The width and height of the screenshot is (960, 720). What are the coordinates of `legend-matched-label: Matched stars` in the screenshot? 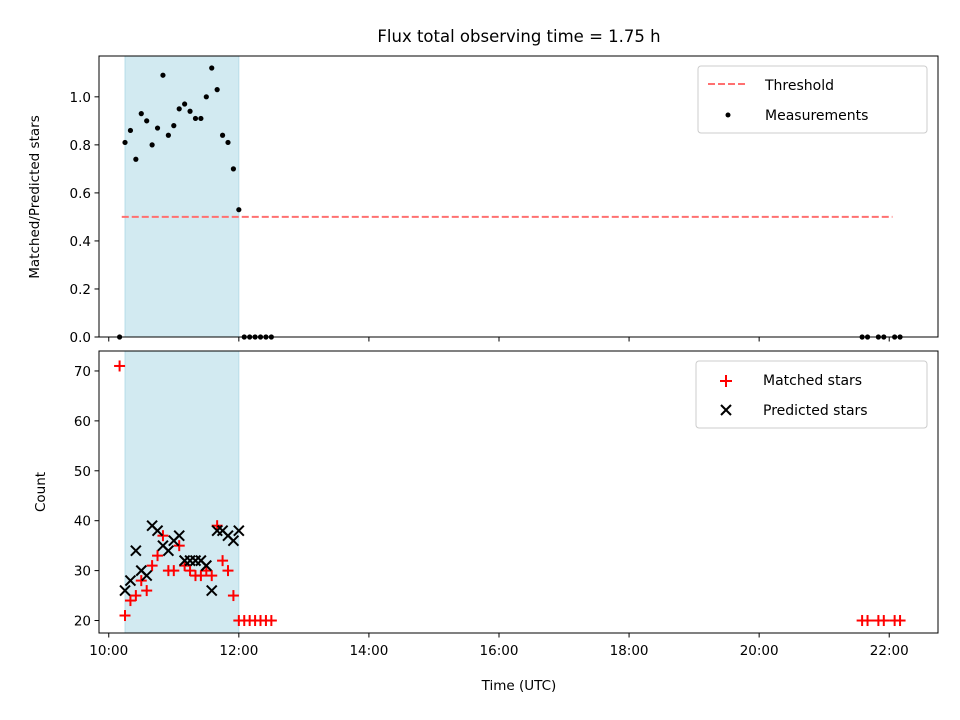 It's located at (812, 381).